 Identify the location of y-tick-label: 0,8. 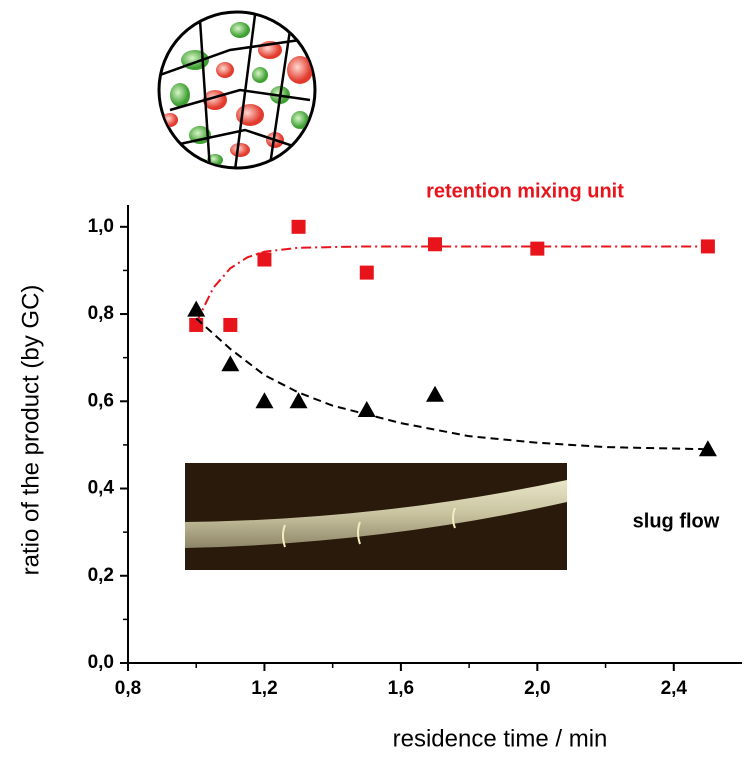
(101, 313).